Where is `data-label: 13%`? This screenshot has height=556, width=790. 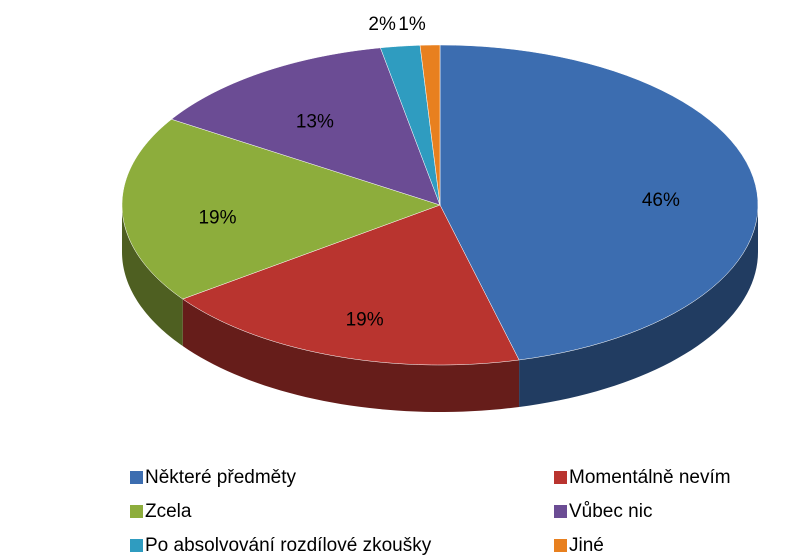 data-label: 13% is located at coordinates (315, 121).